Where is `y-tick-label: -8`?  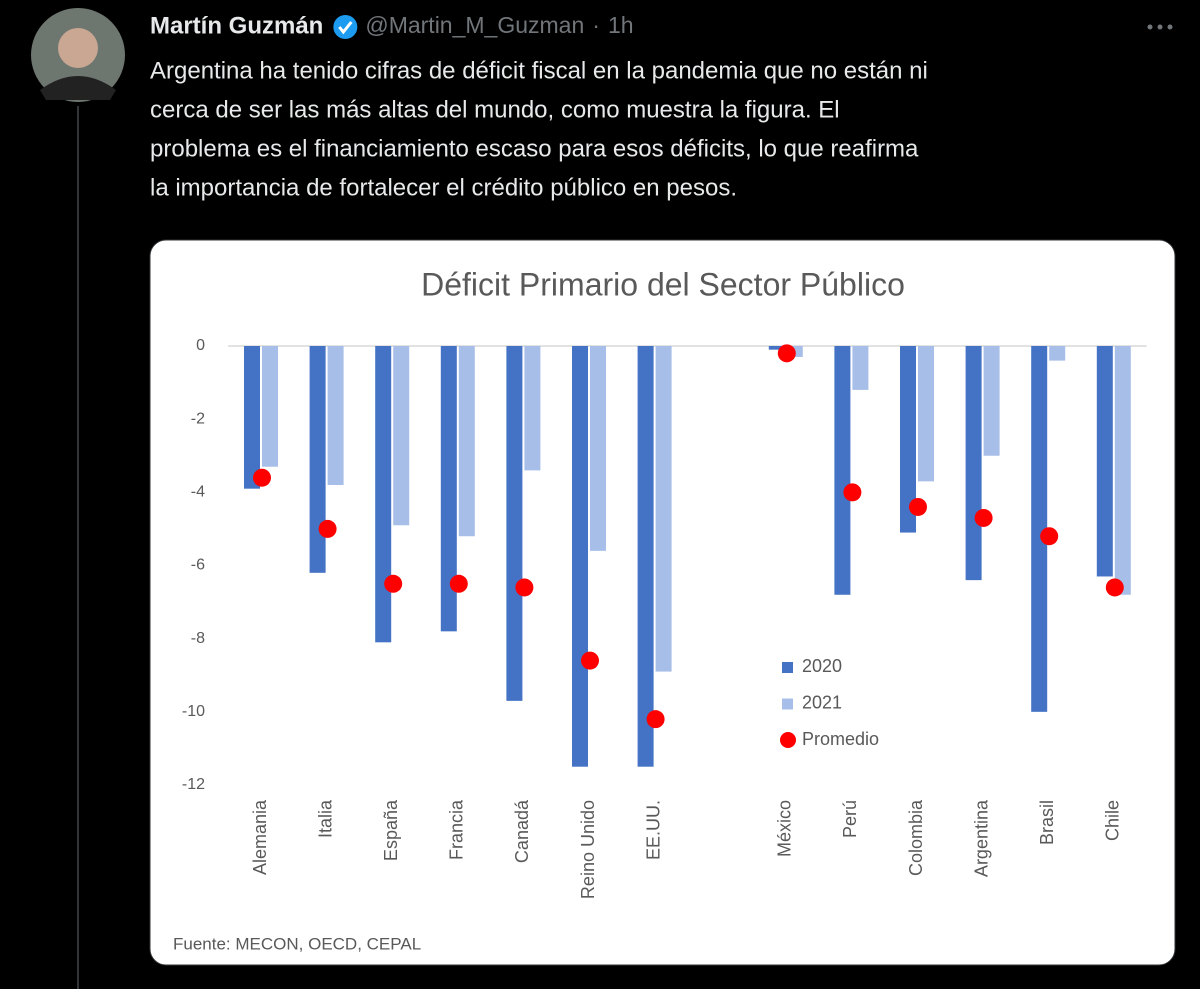
y-tick-label: -8 is located at coordinates (198, 638).